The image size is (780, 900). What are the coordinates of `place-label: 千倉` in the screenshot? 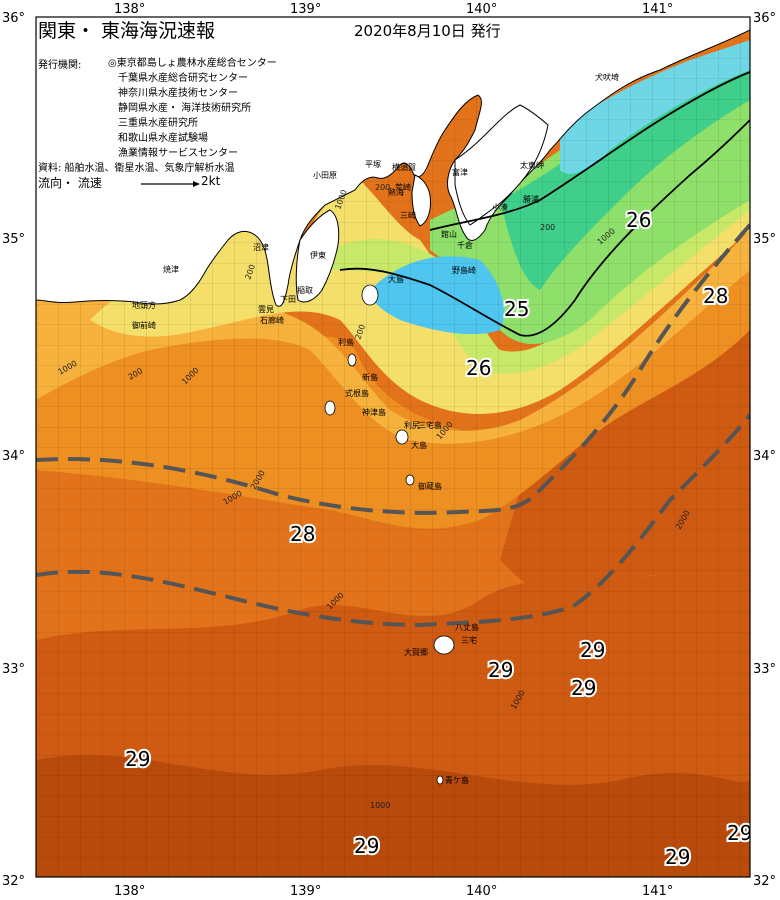 It's located at (465, 245).